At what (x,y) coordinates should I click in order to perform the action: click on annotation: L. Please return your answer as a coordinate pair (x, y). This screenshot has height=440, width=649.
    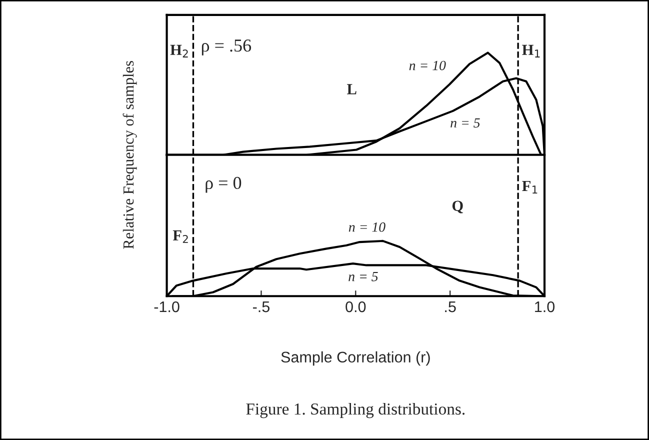
    Looking at the image, I should click on (351, 89).